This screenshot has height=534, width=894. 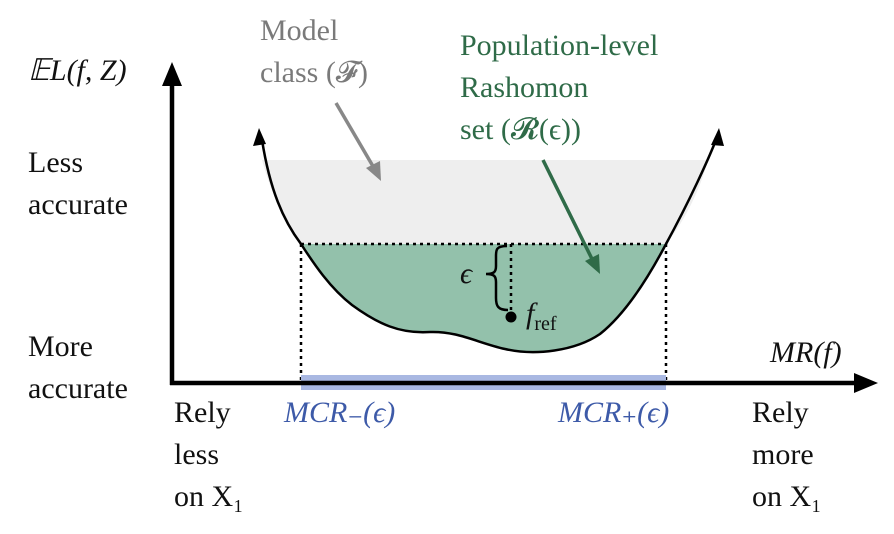 What do you see at coordinates (196, 454) in the screenshot?
I see `x-axis-left-label-line-2: less` at bounding box center [196, 454].